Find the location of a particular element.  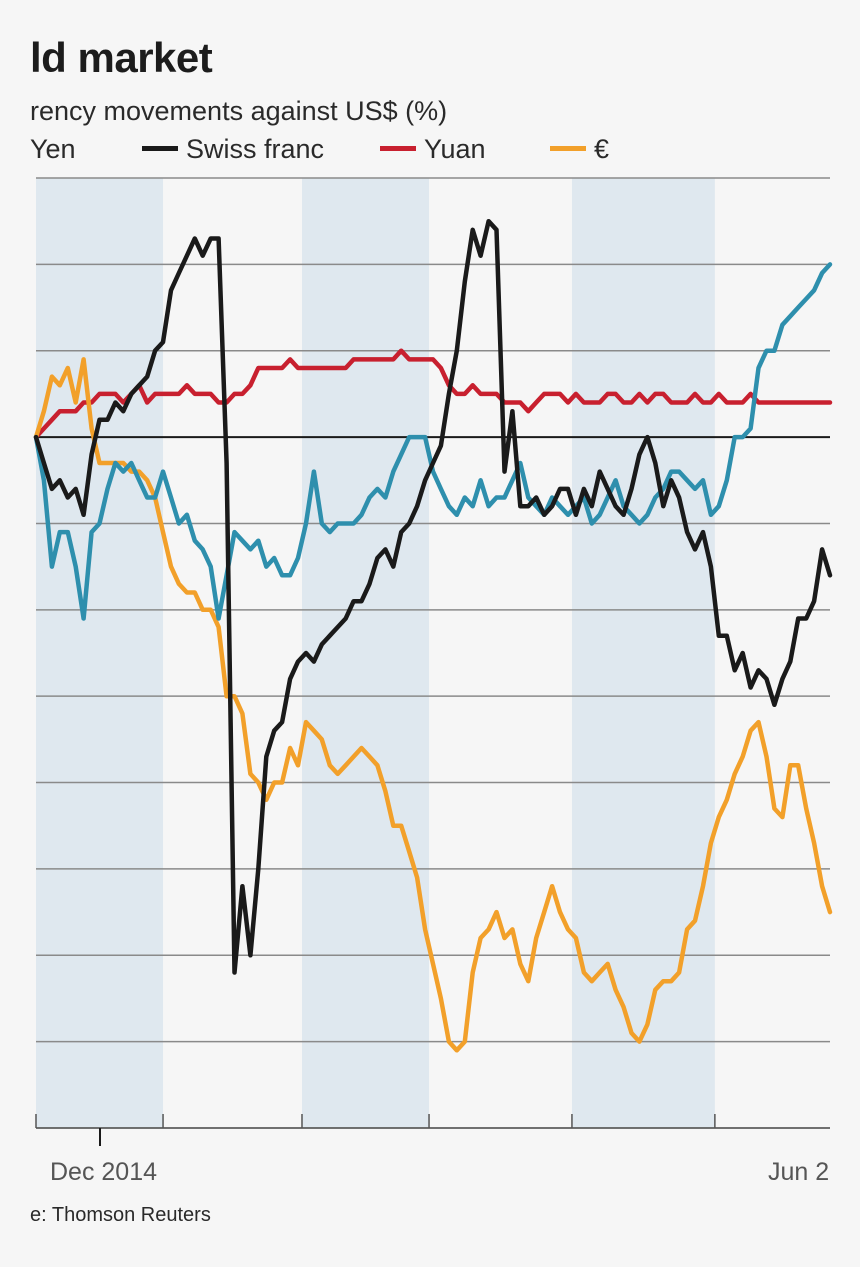

legend-item-swiss-franc: Swiss franc is located at coordinates (233, 149).